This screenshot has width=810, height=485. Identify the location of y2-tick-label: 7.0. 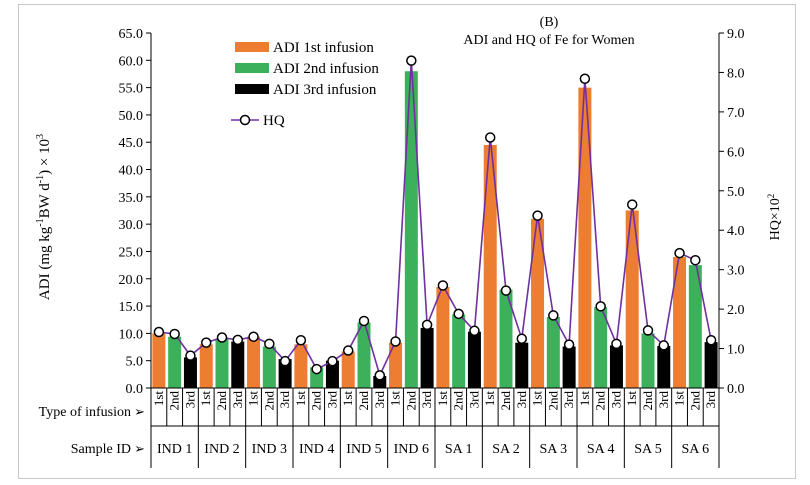
(736, 113).